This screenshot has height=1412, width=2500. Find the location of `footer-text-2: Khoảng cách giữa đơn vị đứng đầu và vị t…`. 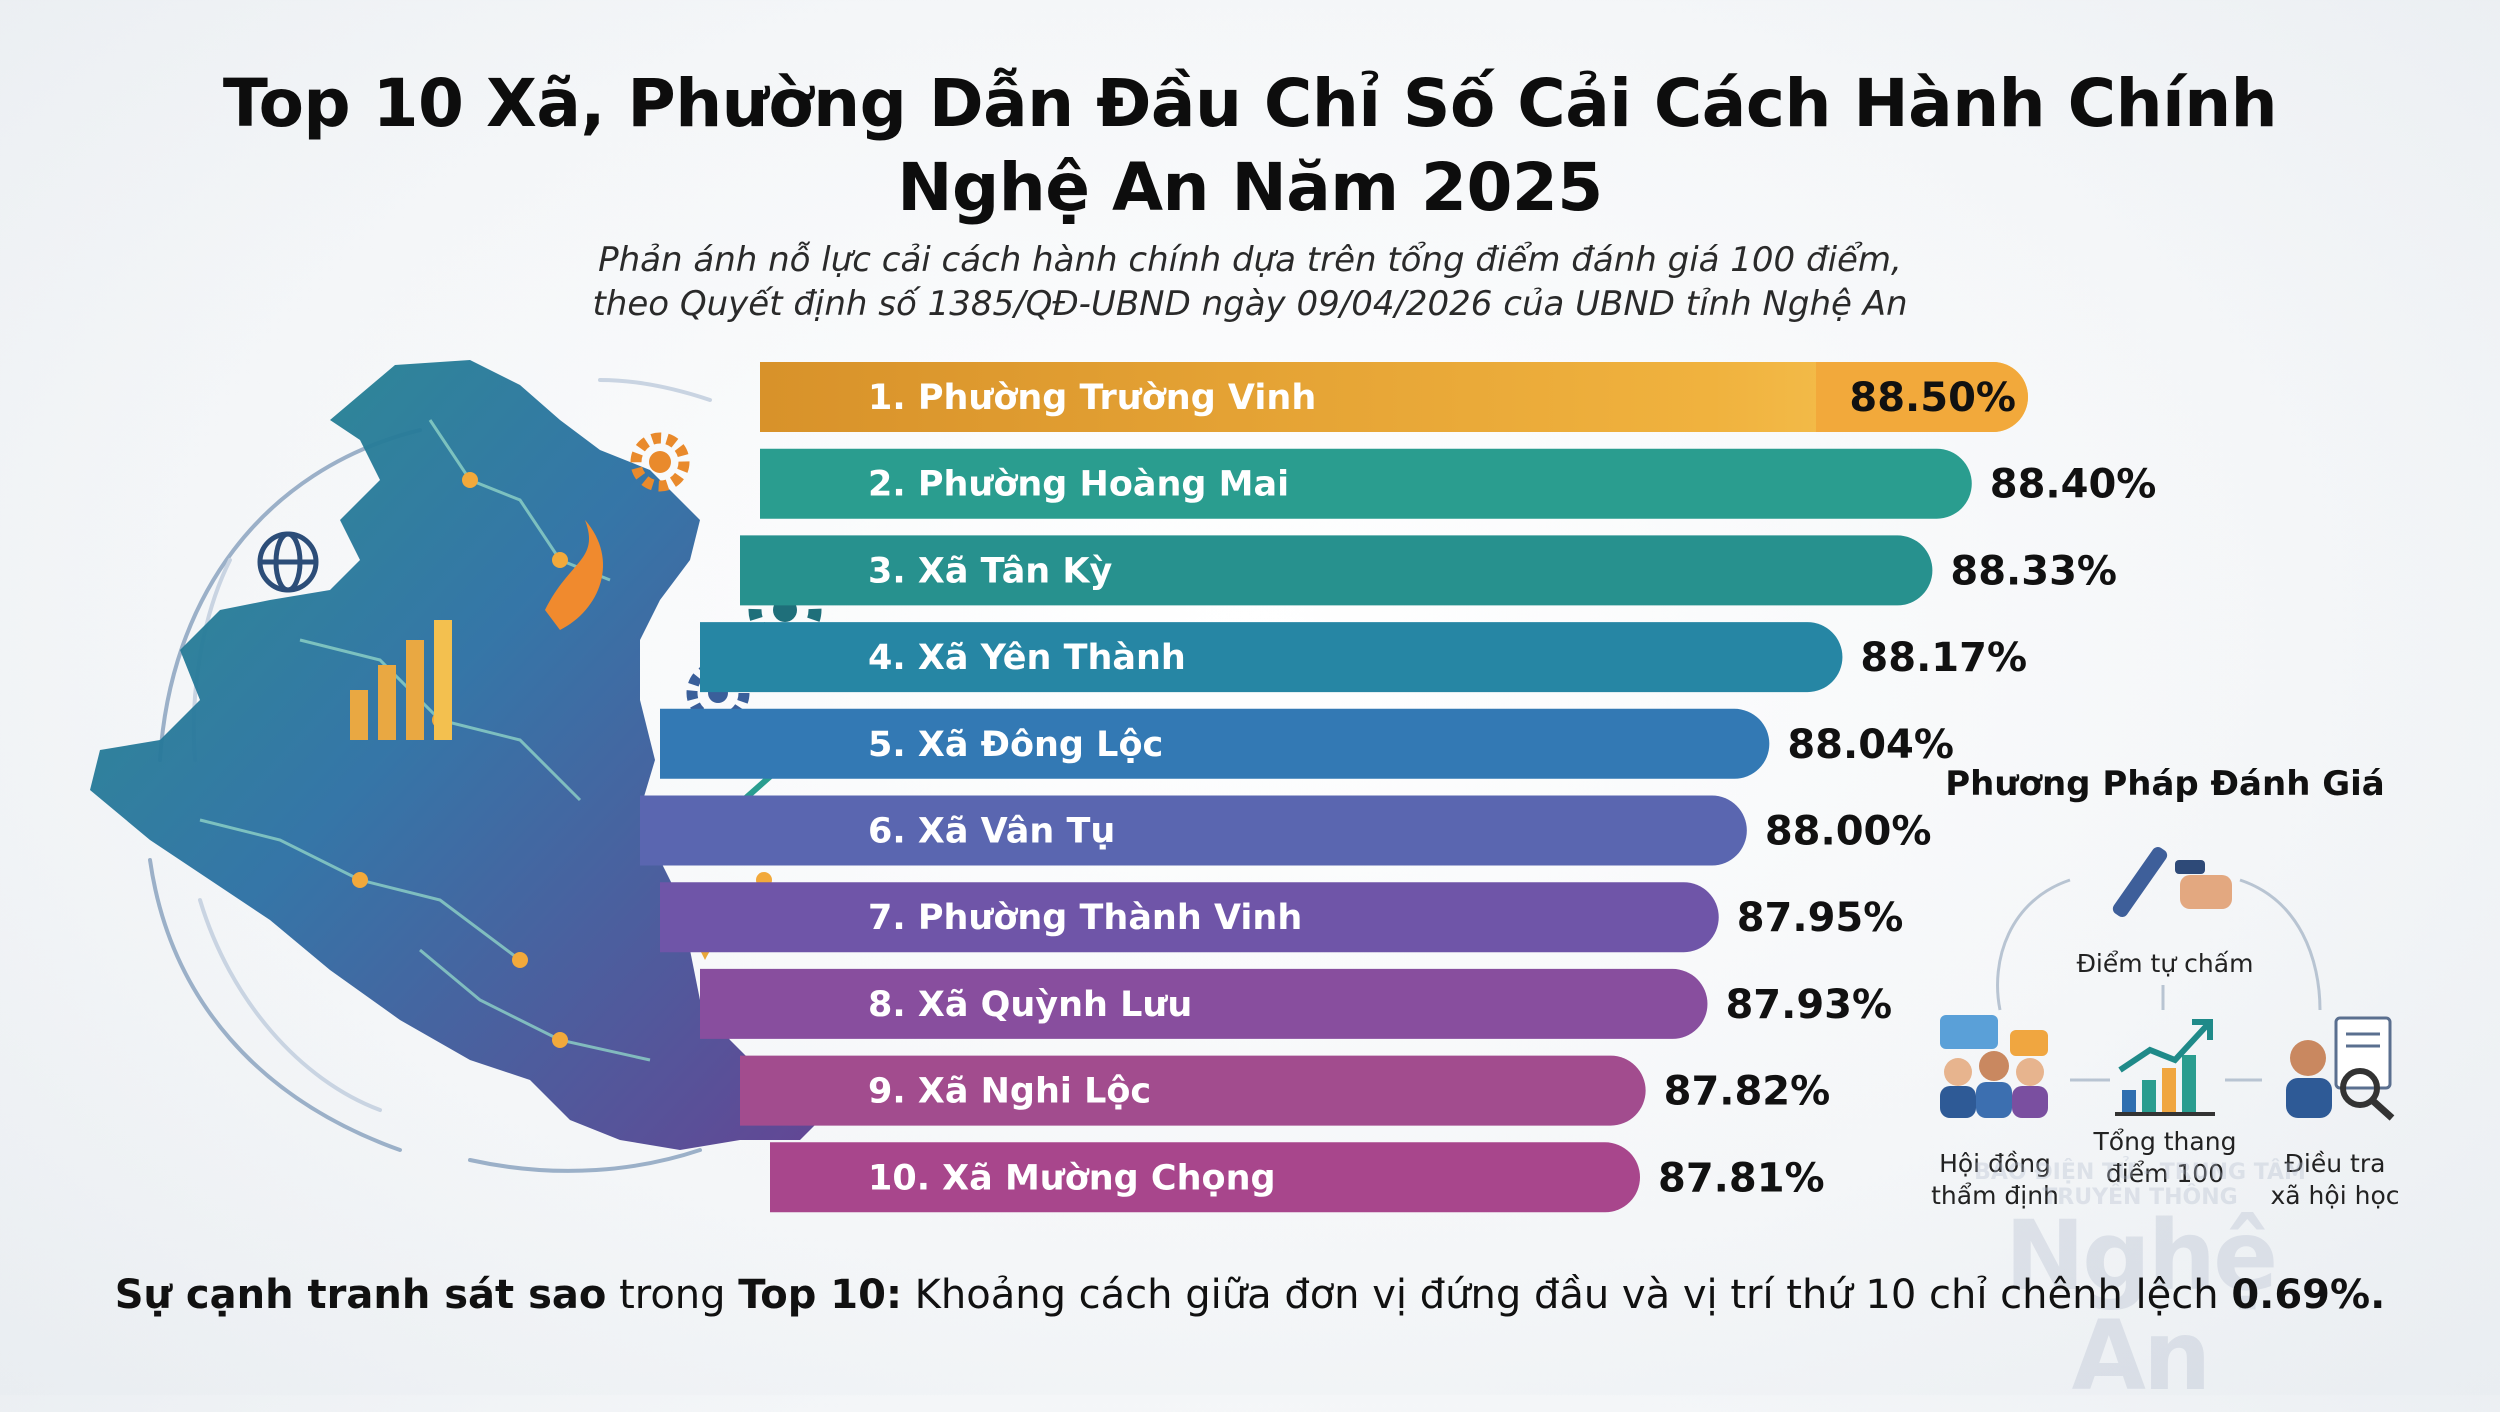

footer-text-2: Khoảng cách giữa đơn vị đứng đầu và vị t… is located at coordinates (1566, 1295).